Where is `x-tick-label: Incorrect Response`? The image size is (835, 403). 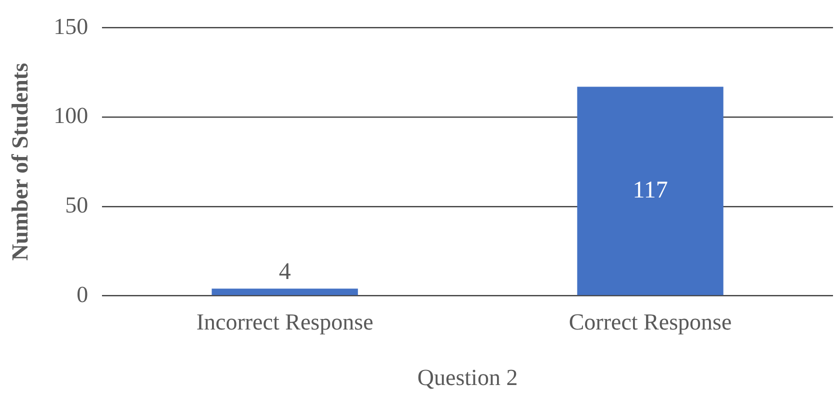
x-tick-label: Incorrect Response is located at coordinates (285, 322).